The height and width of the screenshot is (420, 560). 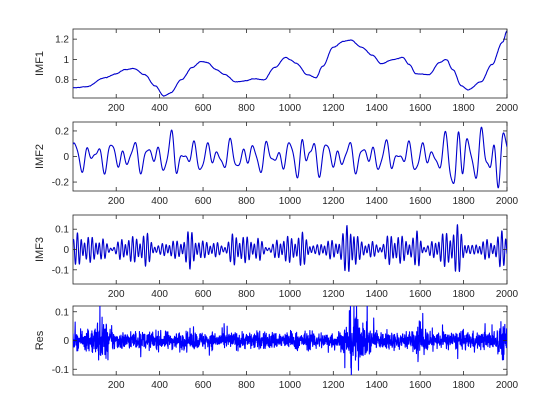 I want to click on y-axis-label: IMF3, so click(x=40, y=249).